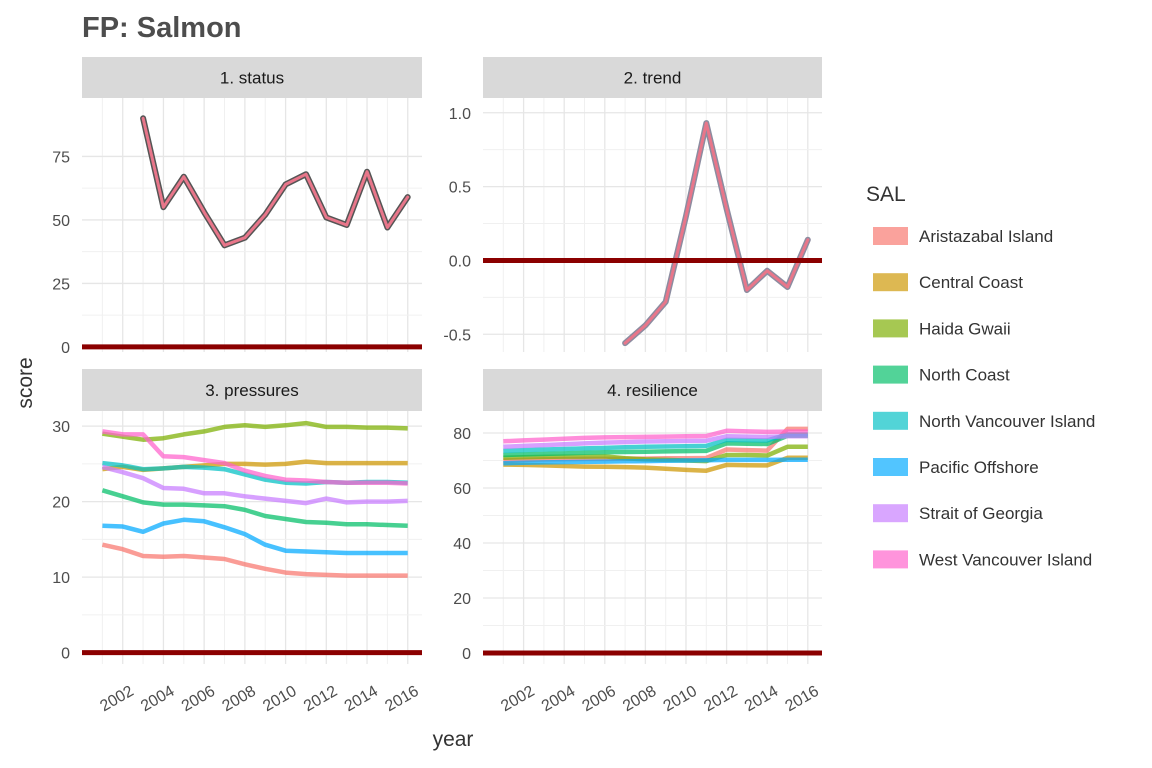 The image size is (1152, 768). What do you see at coordinates (965, 328) in the screenshot?
I see `legend-label: Haida Gwaii` at bounding box center [965, 328].